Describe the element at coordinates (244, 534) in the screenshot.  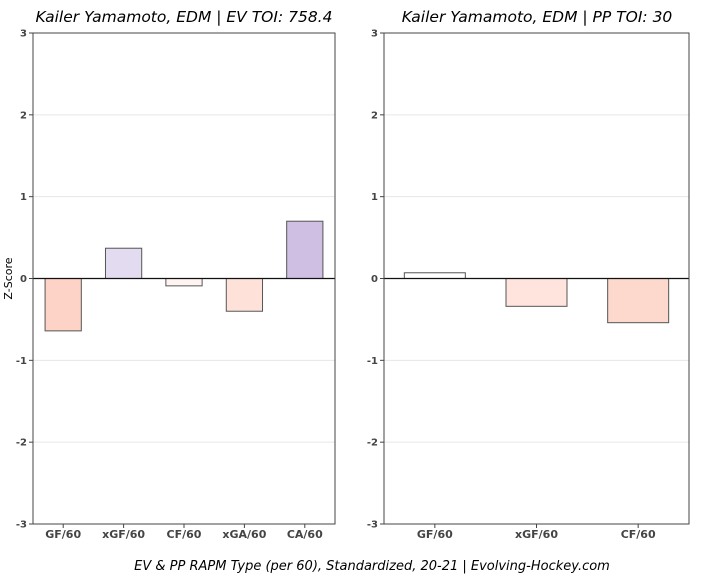
I see `x-tick-label: xGA/60` at that location.